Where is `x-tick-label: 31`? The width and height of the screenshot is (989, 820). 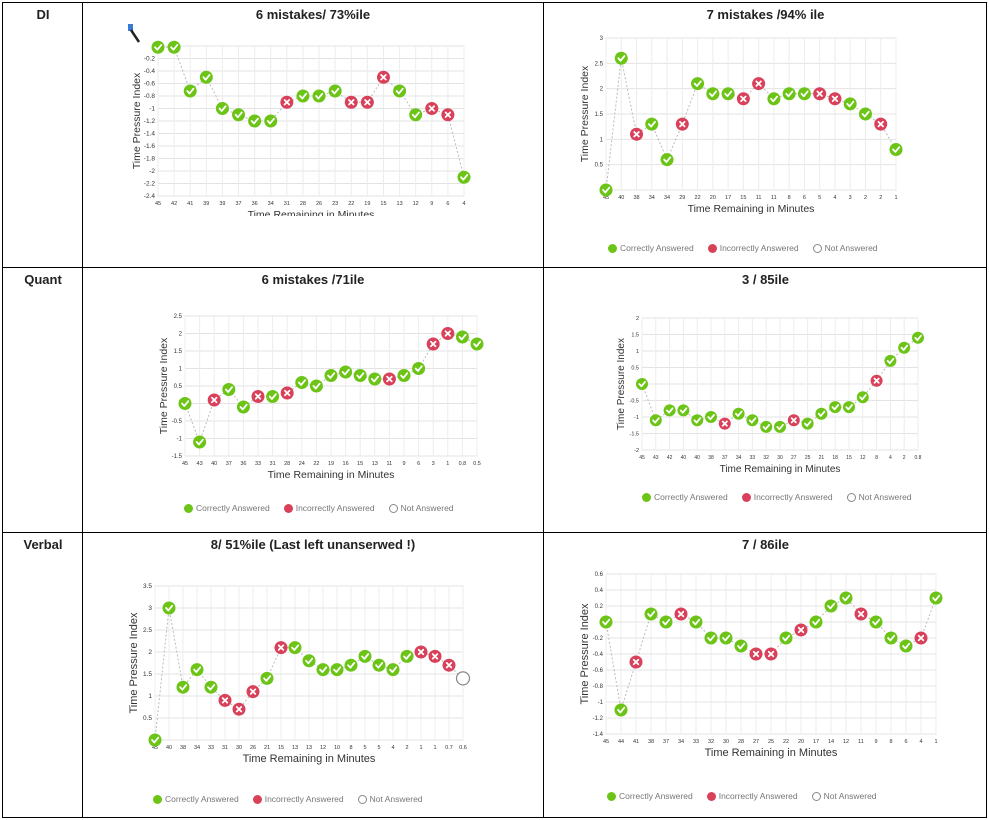 x-tick-label: 31 is located at coordinates (225, 748).